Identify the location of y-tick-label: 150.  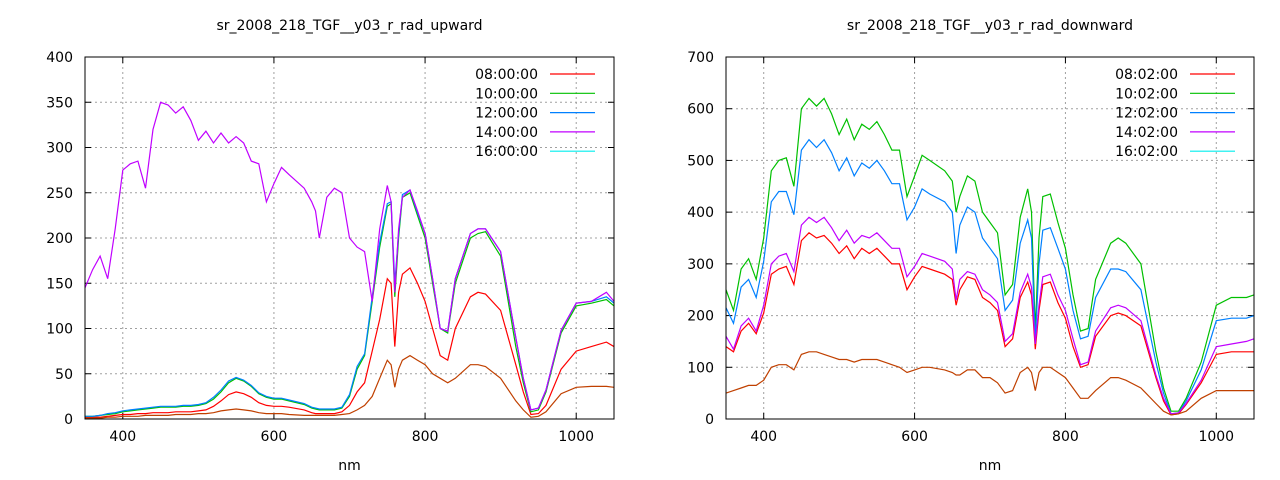
(59, 284).